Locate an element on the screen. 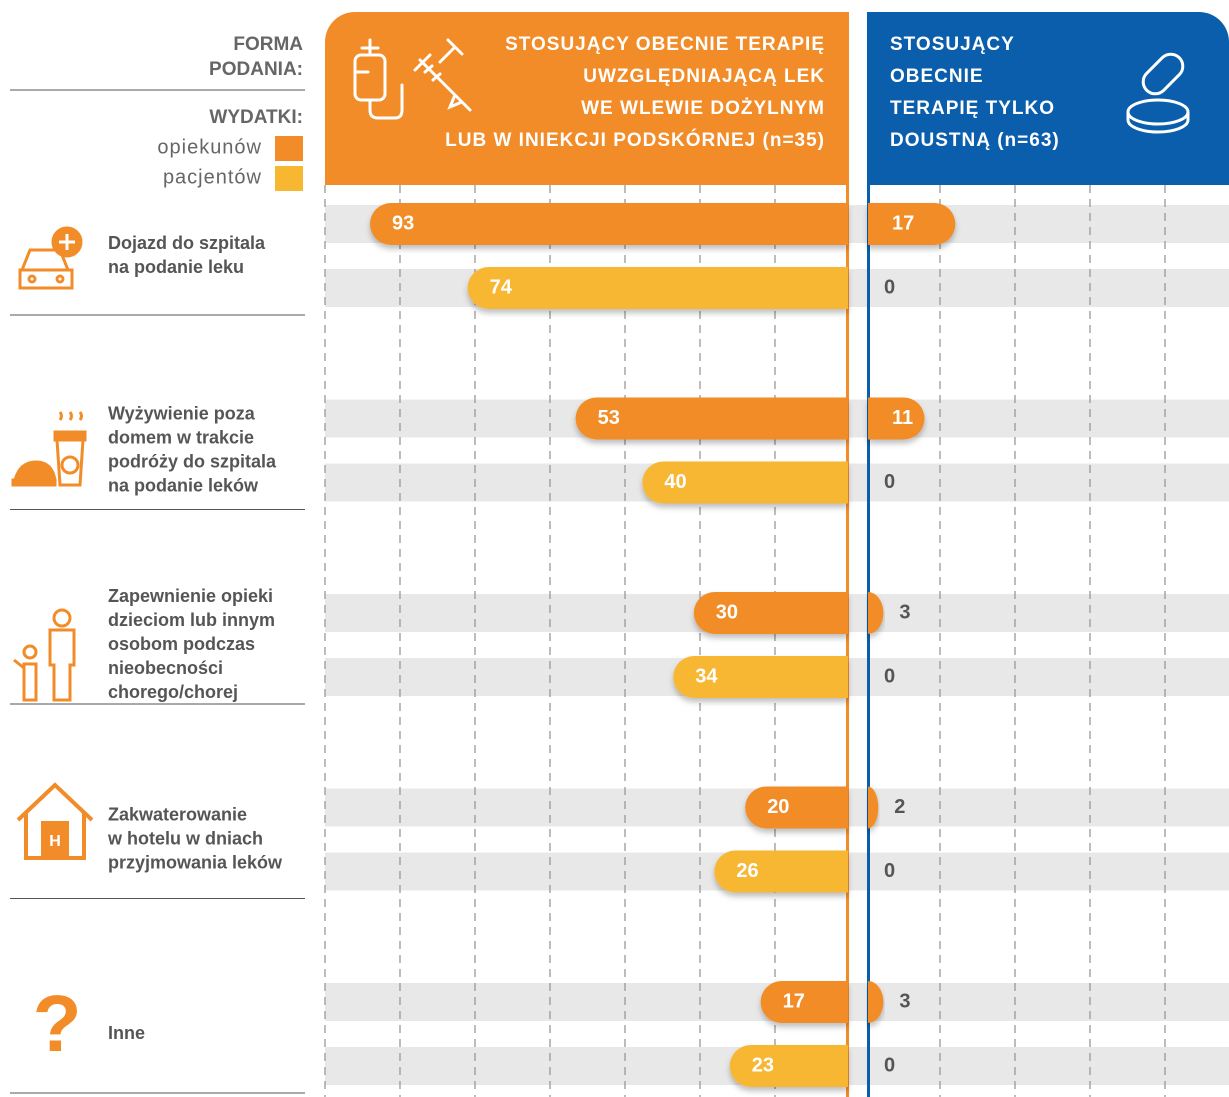 This screenshot has height=1097, width=1229. category-label: w hotelu w dniach is located at coordinates (185, 838).